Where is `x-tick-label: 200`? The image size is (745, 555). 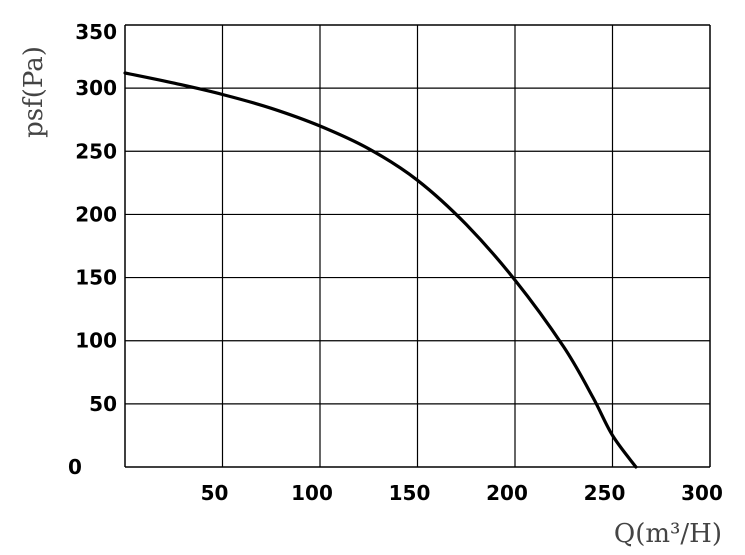
x-tick-label: 200 is located at coordinates (507, 493).